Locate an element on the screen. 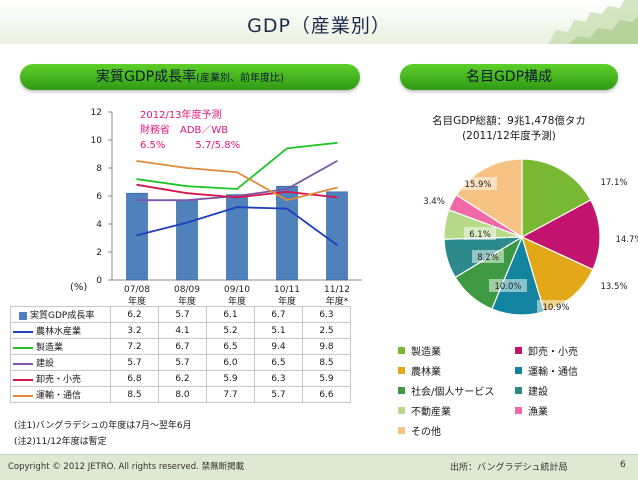 The height and width of the screenshot is (480, 638). table-row-label: 農林水産業 is located at coordinates (60, 330).